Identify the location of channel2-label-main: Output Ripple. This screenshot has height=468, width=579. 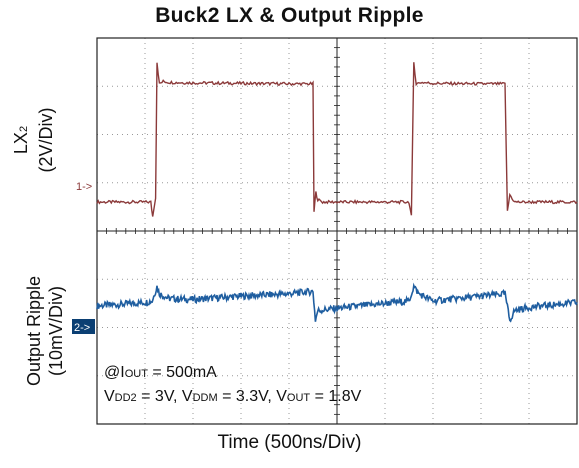
(34, 331).